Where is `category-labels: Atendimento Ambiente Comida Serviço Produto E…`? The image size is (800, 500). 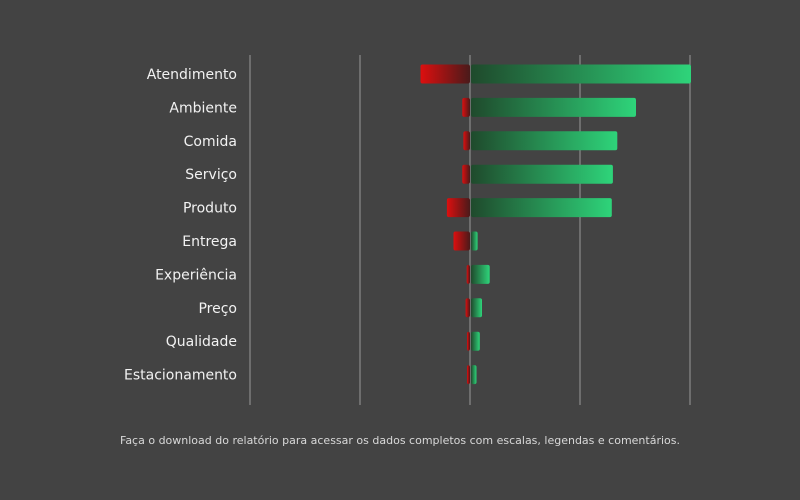
category-labels: Atendimento Ambiente Comida Serviço Produto E… is located at coordinates (180, 225).